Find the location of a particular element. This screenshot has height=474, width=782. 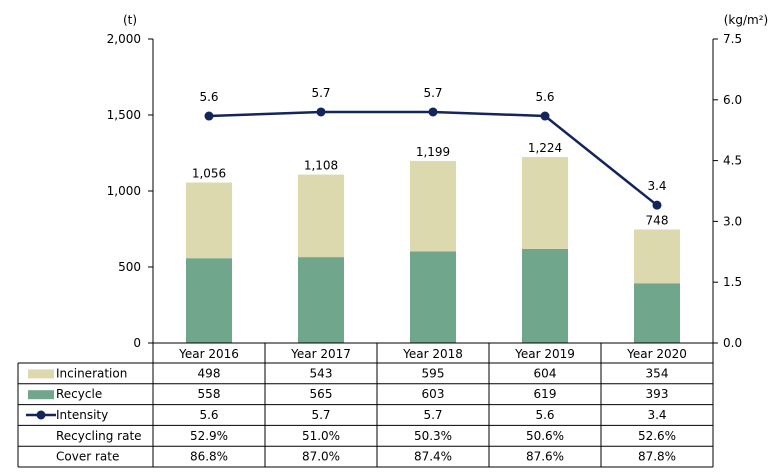

table-cell-0-1: 543 is located at coordinates (321, 373).